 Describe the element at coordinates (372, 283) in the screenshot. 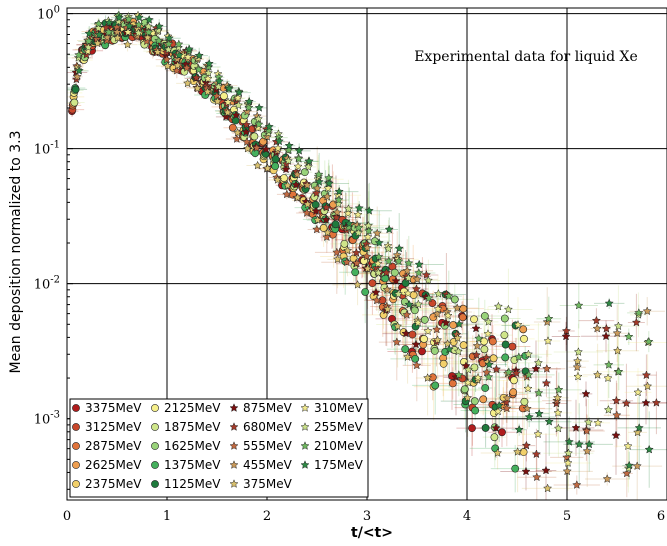

I see `data-point-3125MeV` at that location.